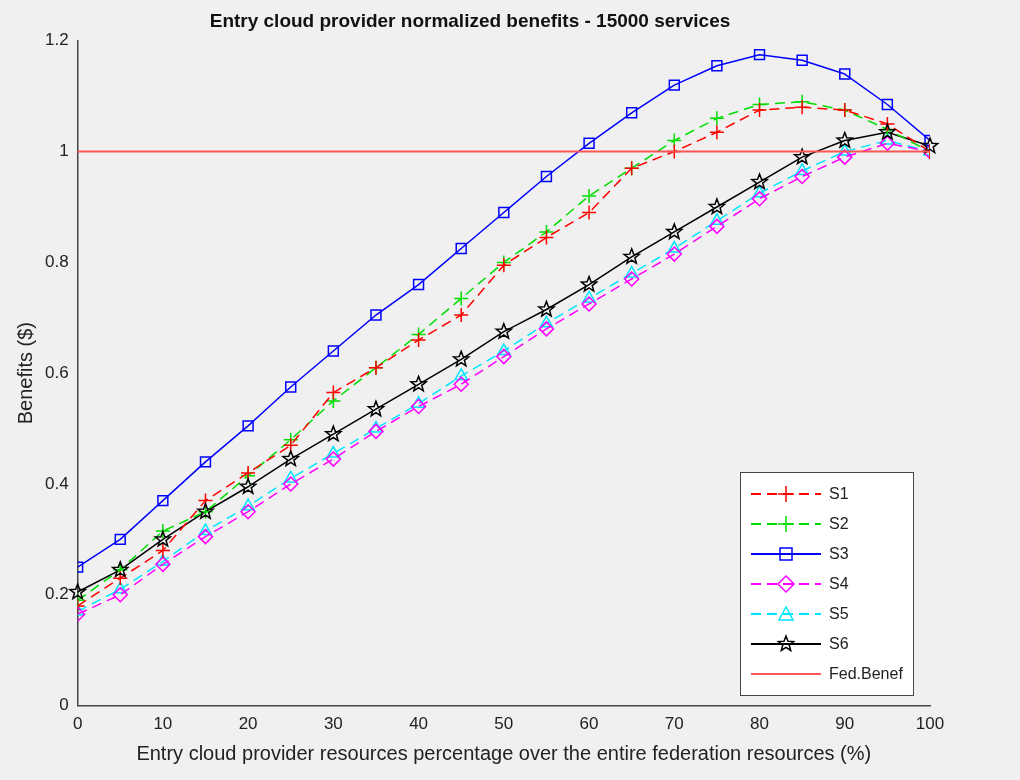  I want to click on y-tick-label: 0.2, so click(56, 594).